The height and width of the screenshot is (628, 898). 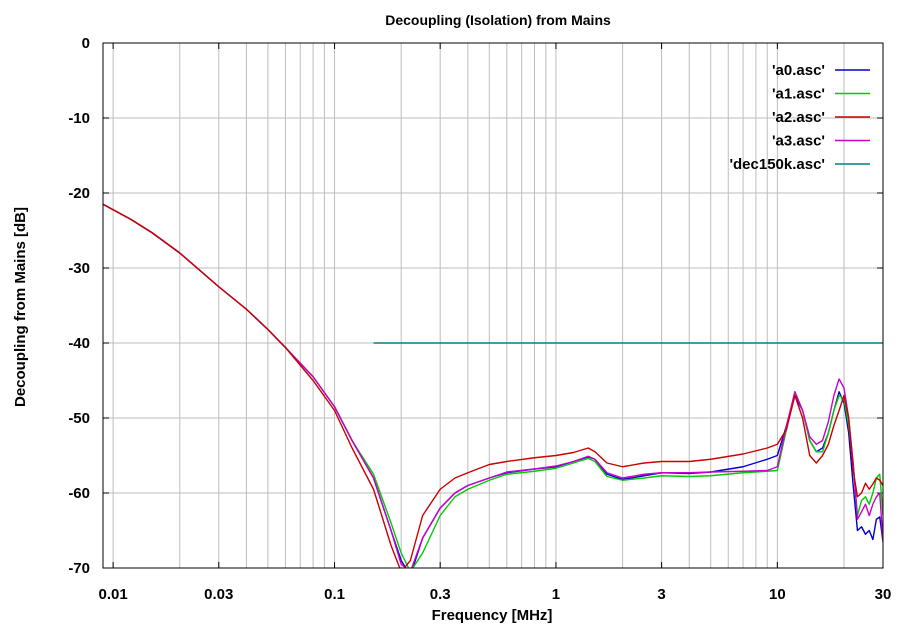 I want to click on chart-title: Decoupling (Isolation) from Mains, so click(x=498, y=20).